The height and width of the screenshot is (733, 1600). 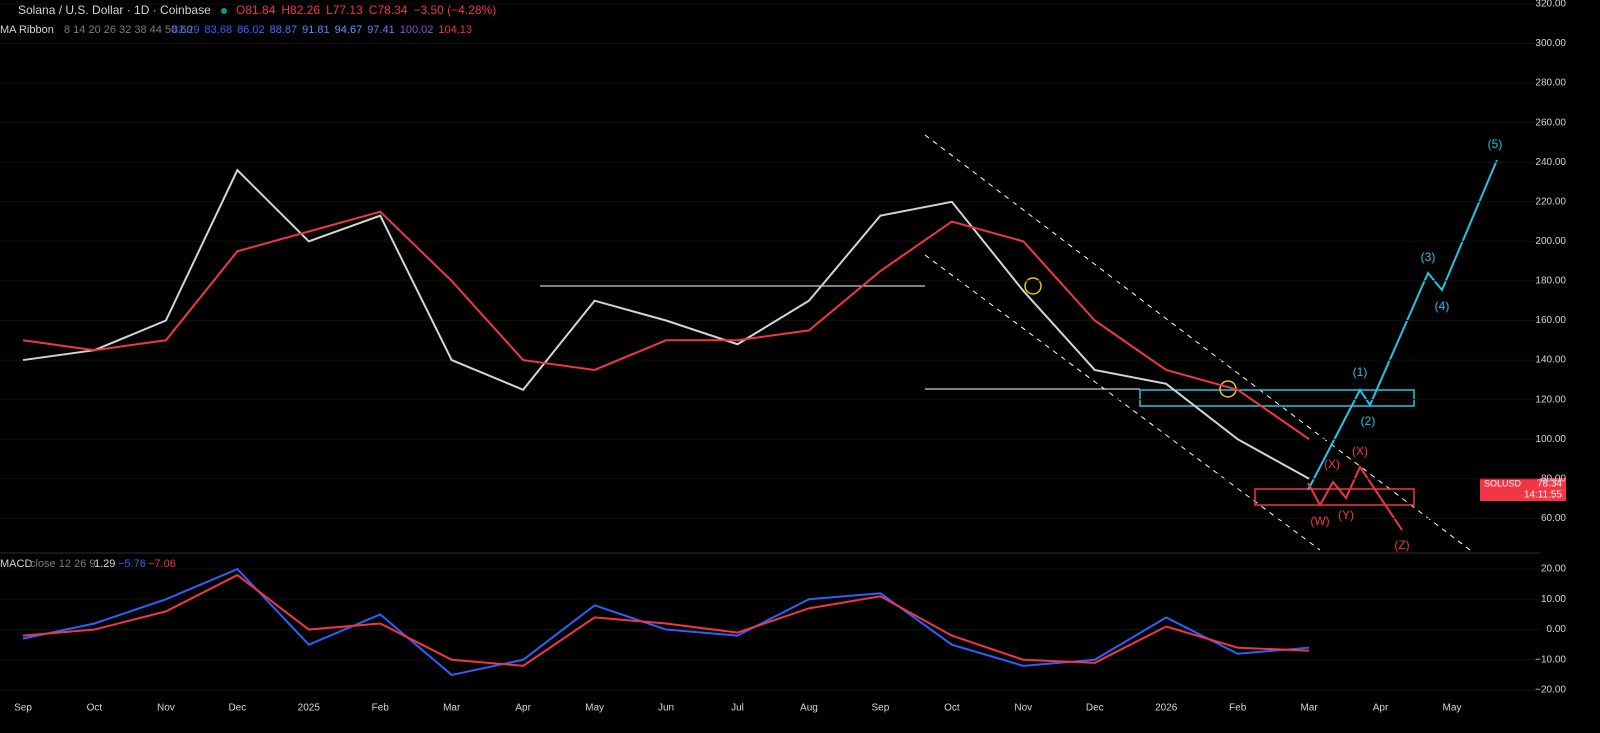 What do you see at coordinates (251, 30) in the screenshot?
I see `indicator-value: 86.02` at bounding box center [251, 30].